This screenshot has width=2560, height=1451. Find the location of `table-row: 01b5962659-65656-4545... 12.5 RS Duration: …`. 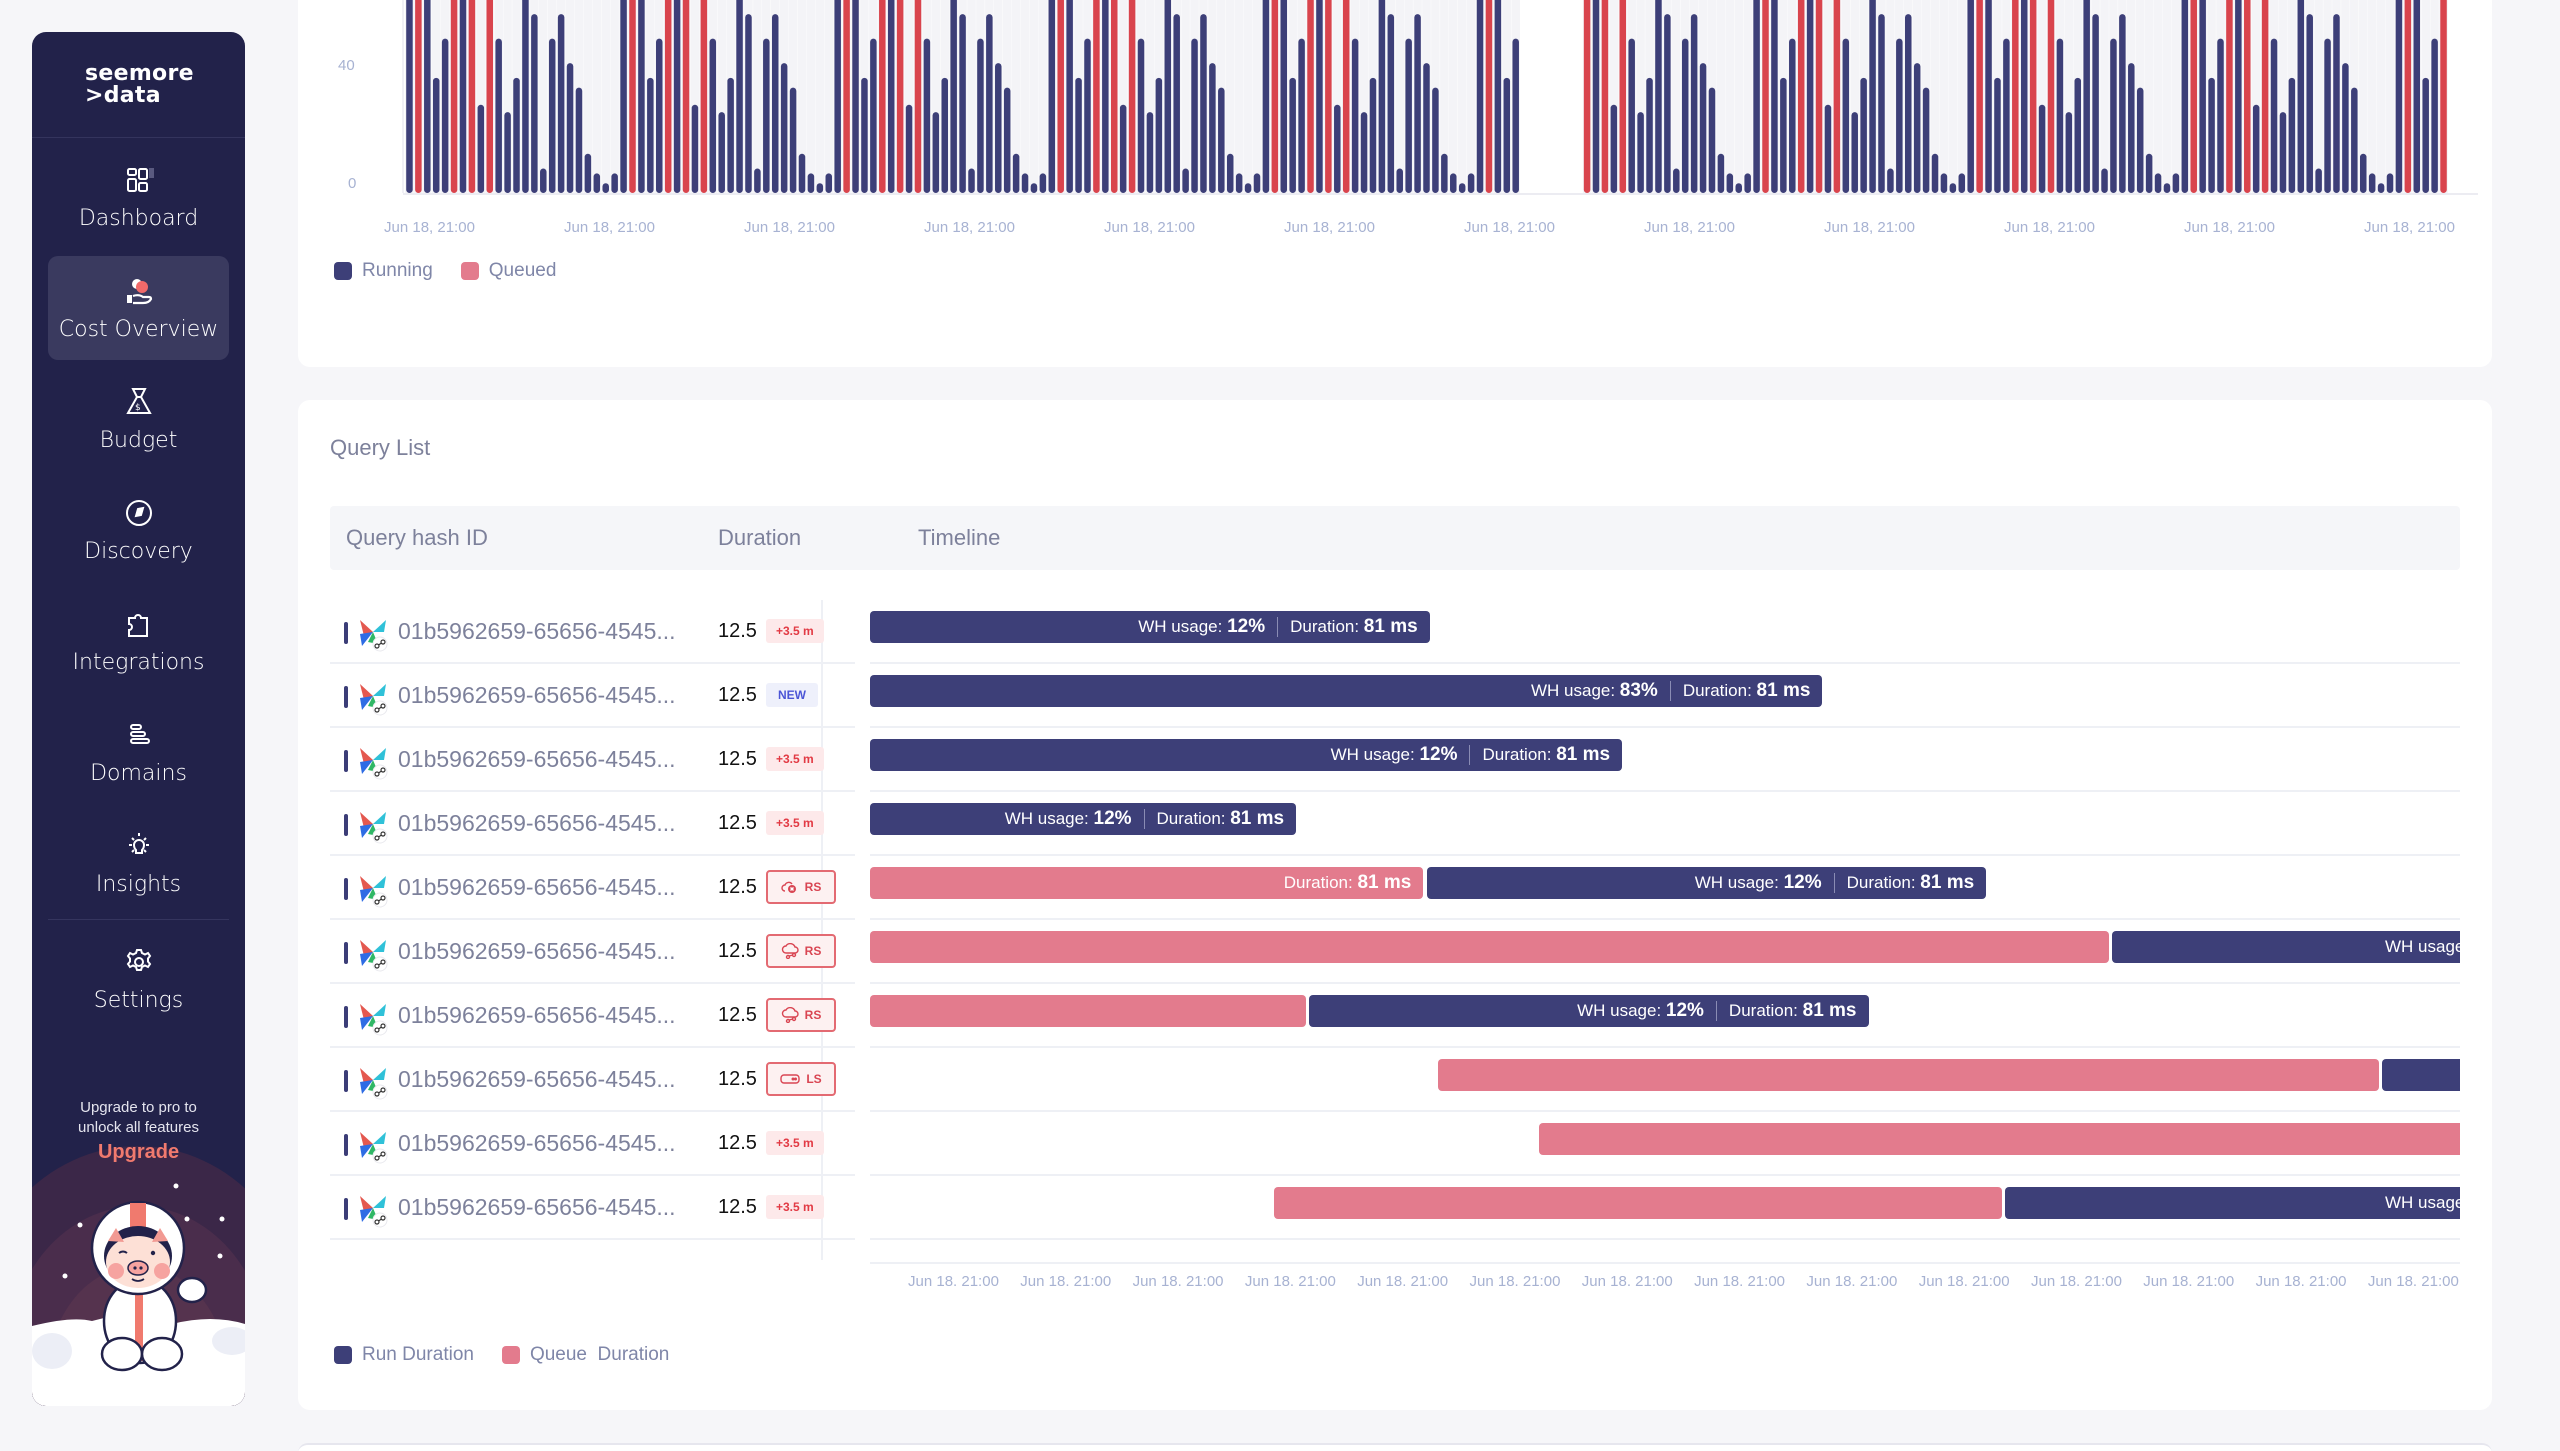

table-row: 01b5962659-65656-4545... 12.5 RS Duration: … is located at coordinates (1395, 888).